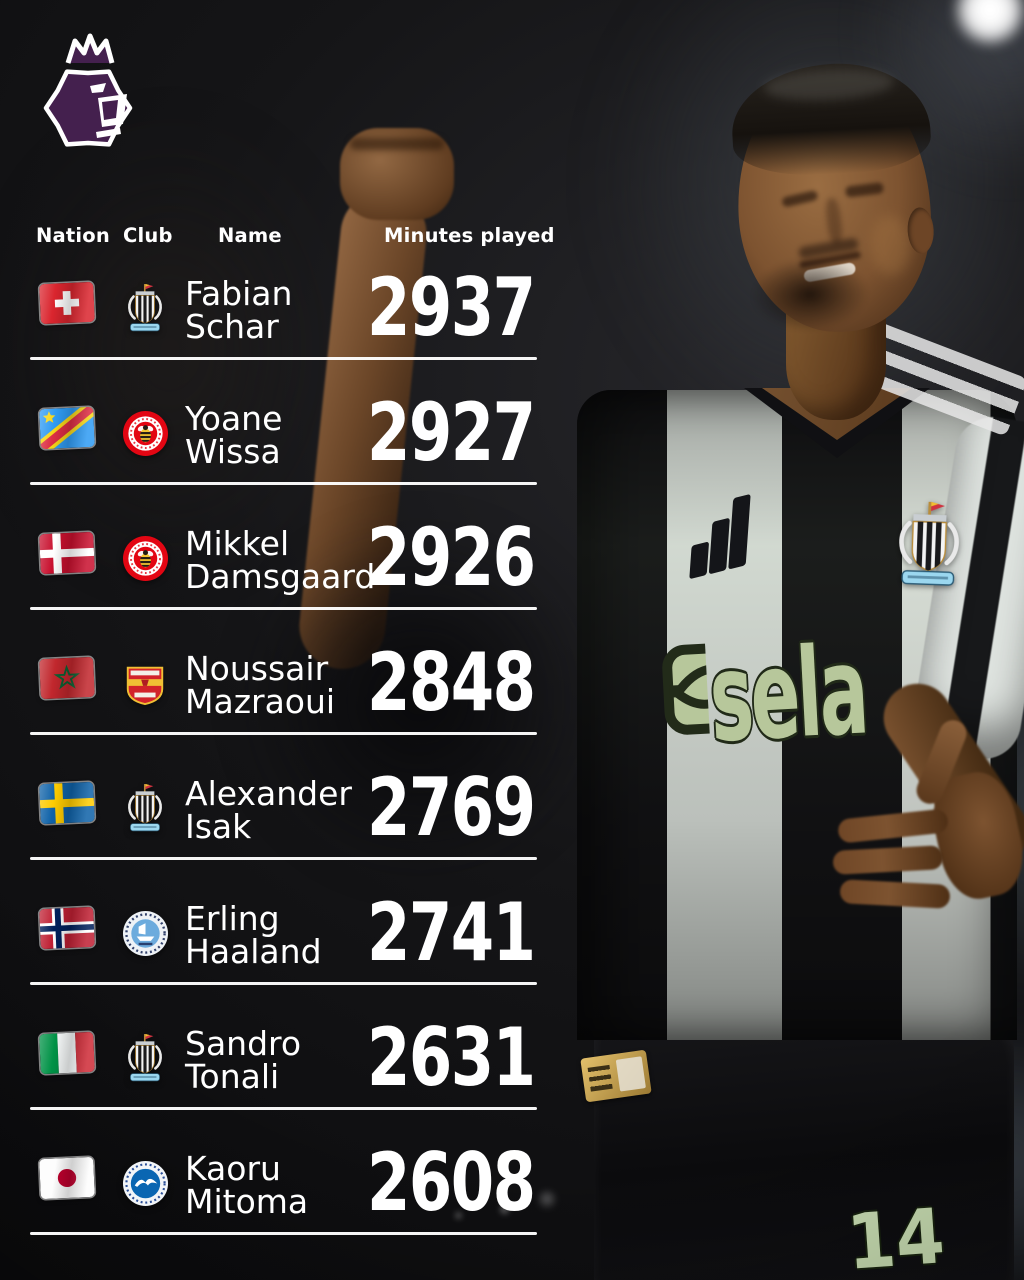 The image size is (1024, 1280). I want to click on table-row: Yoane Wissa 2927, so click(280, 442).